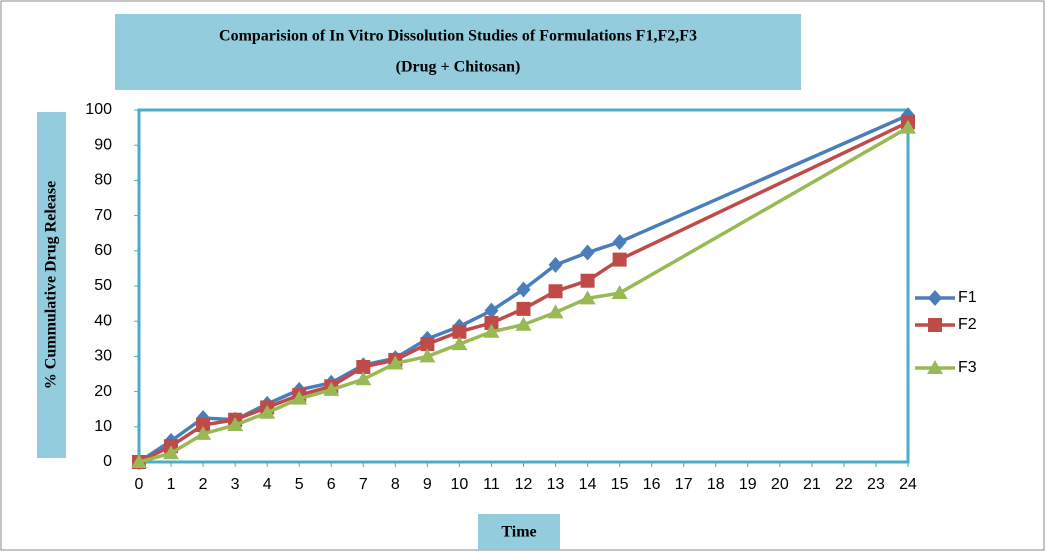 Image resolution: width=1046 pixels, height=552 pixels. What do you see at coordinates (171, 484) in the screenshot?
I see `x-tick-label: 1` at bounding box center [171, 484].